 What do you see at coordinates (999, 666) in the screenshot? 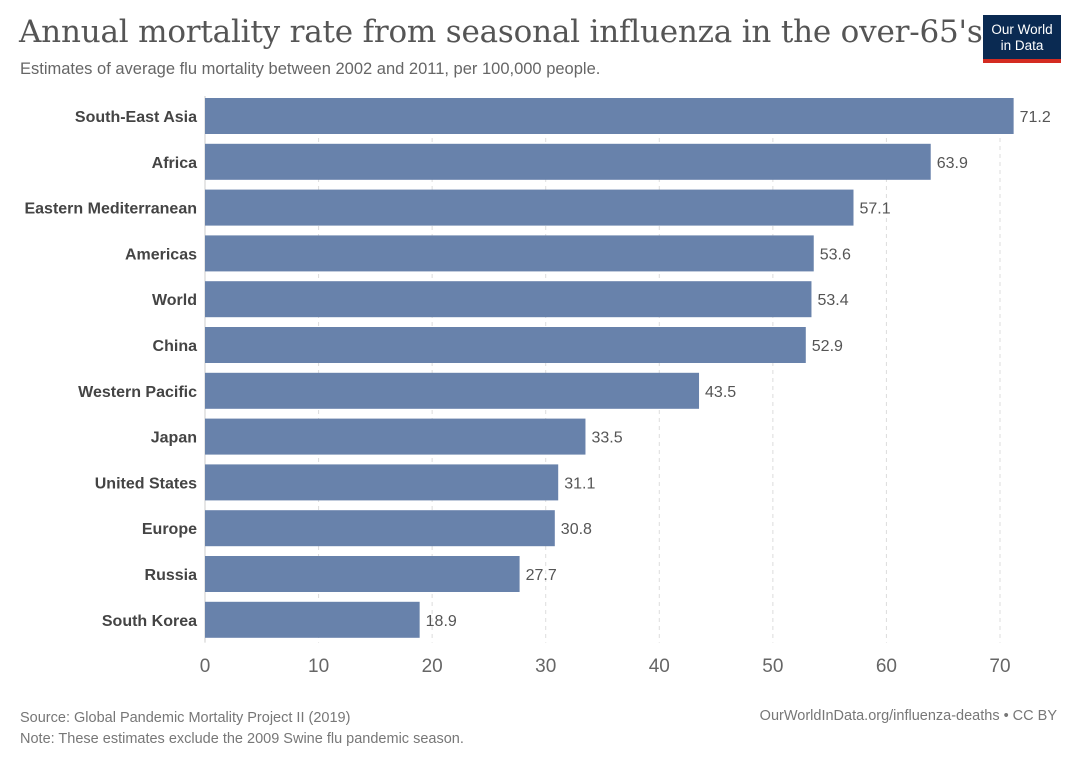
I see `x-tick-label: 70` at bounding box center [999, 666].